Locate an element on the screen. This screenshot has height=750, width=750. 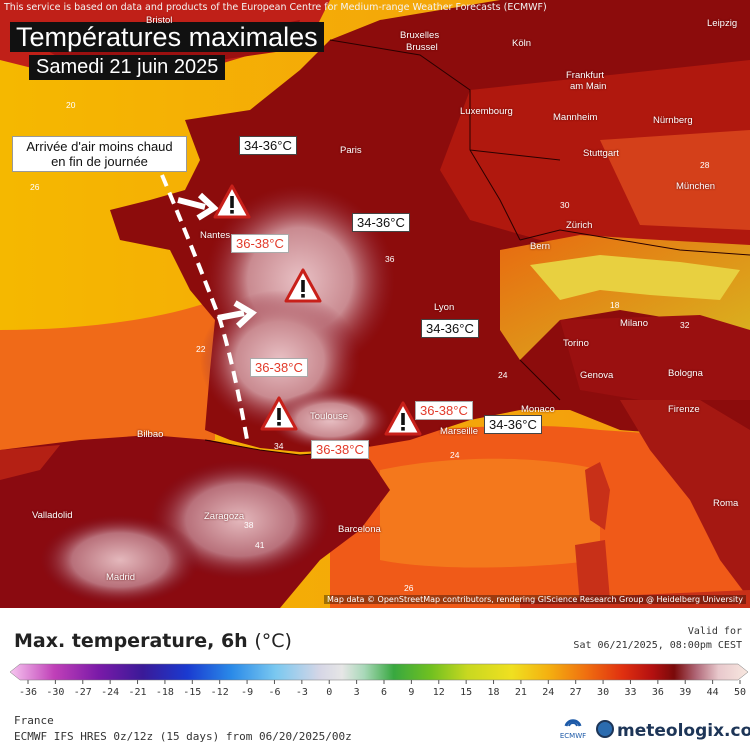
legend-title: Max. temperature, 6h (°C) is located at coordinates (153, 641).